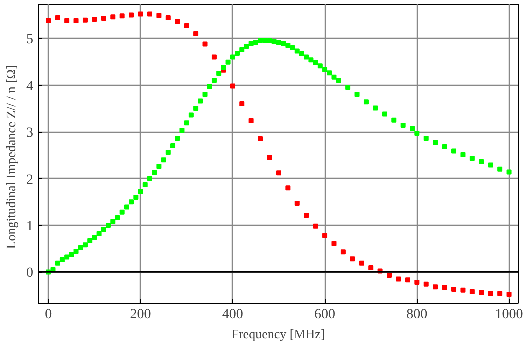  Describe the element at coordinates (30, 86) in the screenshot. I see `y-tick-label: 4` at that location.